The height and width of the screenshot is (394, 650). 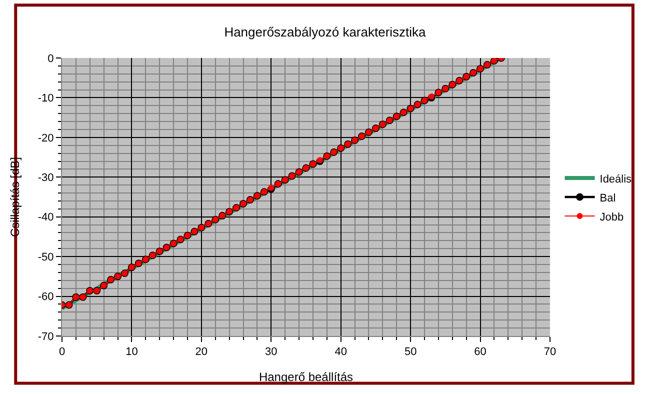 I want to click on x-axis-title: Hangerő beállítás, so click(x=306, y=377).